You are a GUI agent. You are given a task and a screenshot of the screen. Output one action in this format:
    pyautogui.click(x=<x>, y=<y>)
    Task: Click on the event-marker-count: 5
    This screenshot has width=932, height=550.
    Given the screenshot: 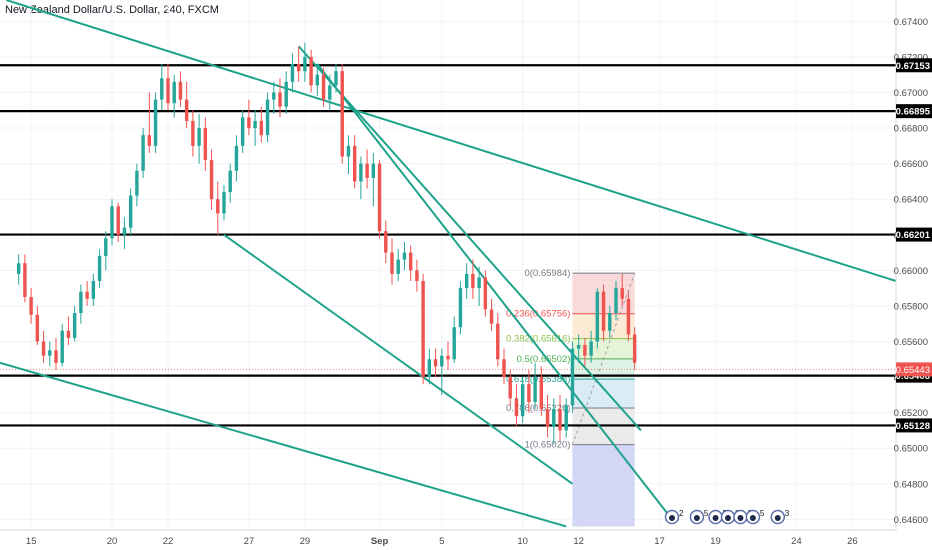 What is the action you would take?
    pyautogui.click(x=706, y=513)
    